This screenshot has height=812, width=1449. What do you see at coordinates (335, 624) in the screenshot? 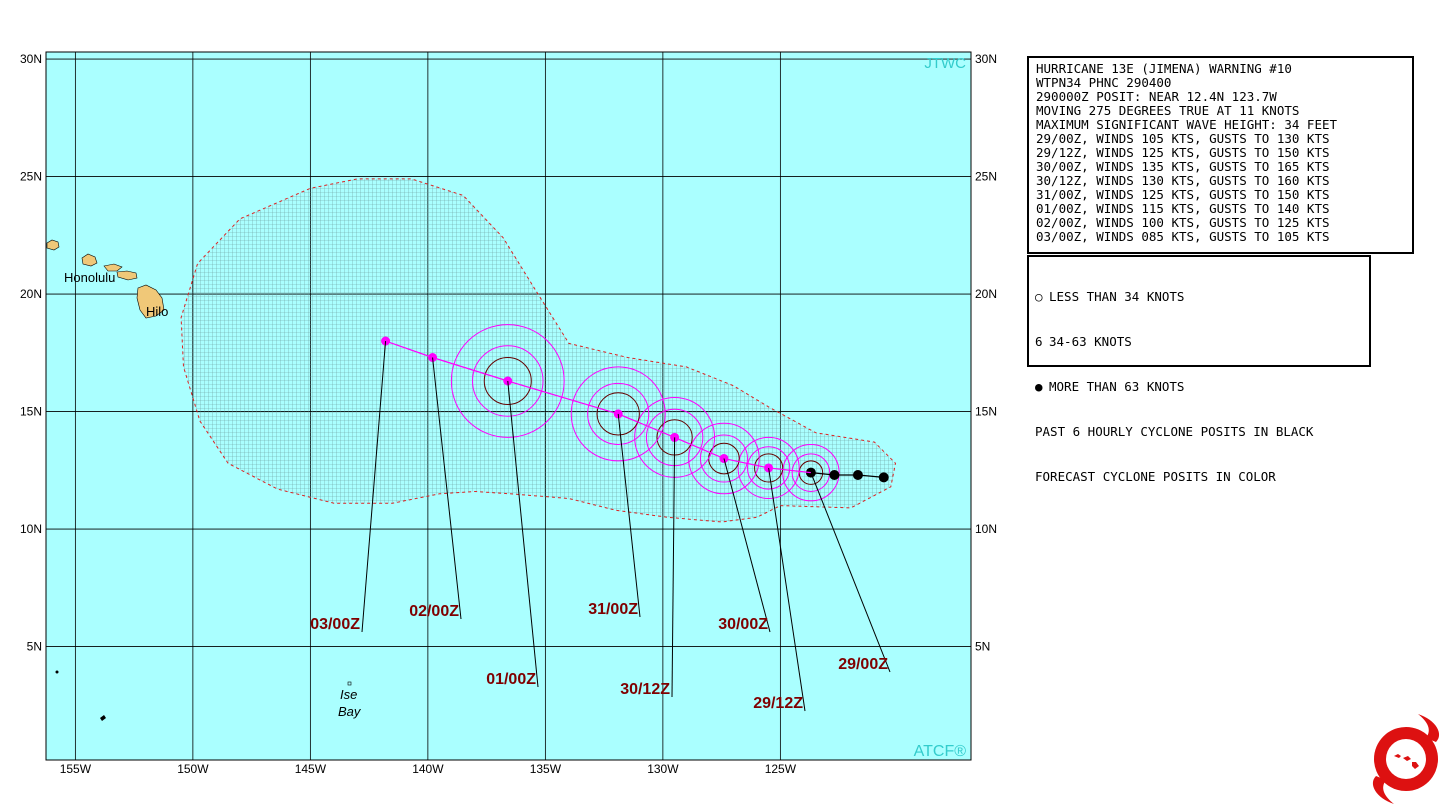
I see `time-label: 03/00Z` at bounding box center [335, 624].